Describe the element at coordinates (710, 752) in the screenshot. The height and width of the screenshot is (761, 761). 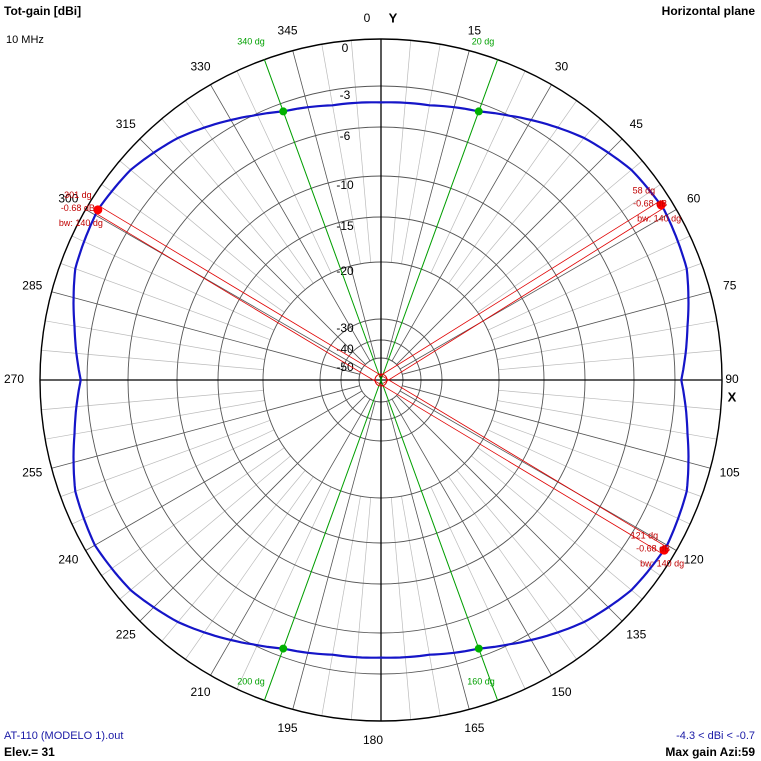
I see `max-gain-label: Max gain Azi:59` at that location.